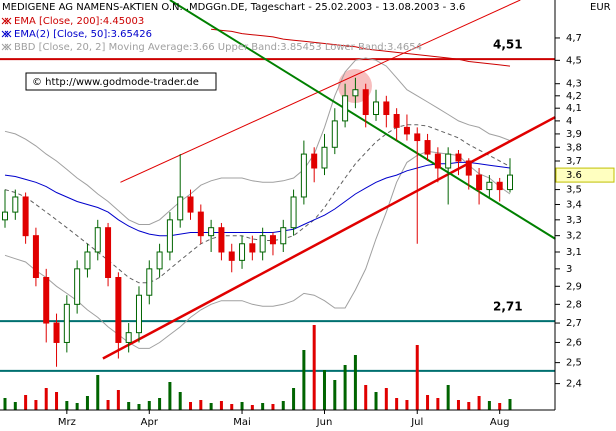 This screenshot has width=616, height=431. I want to click on y-tick-label: 3,1, so click(574, 252).